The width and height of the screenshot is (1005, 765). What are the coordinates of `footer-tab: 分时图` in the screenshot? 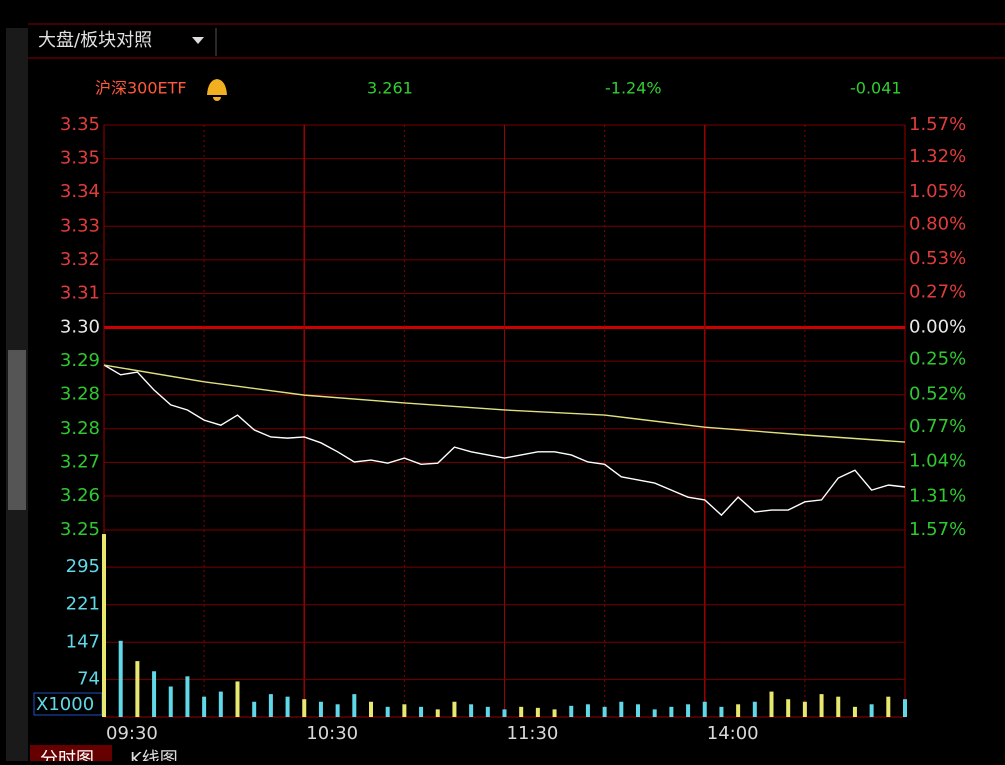 It's located at (67, 757).